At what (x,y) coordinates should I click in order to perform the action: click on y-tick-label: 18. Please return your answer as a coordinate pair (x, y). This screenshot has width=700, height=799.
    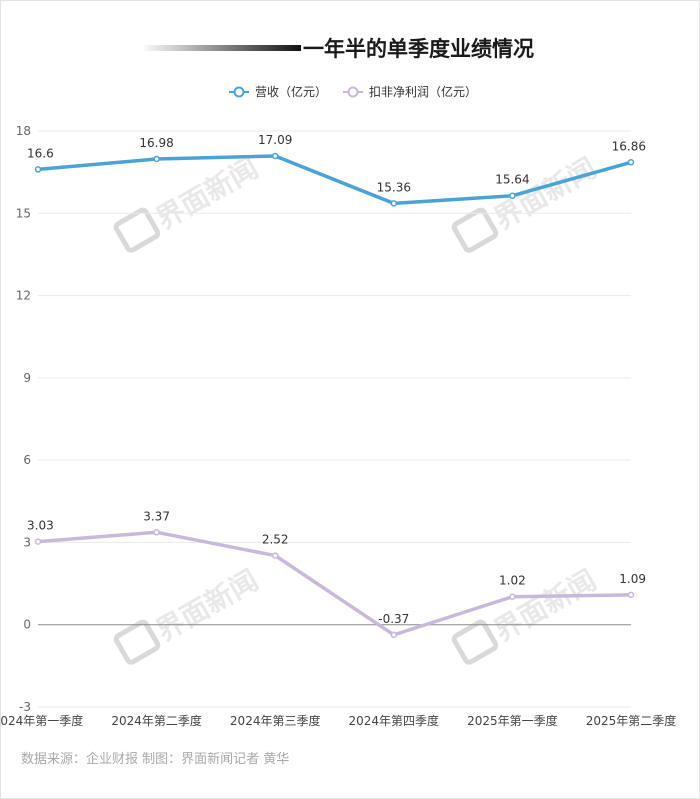
    Looking at the image, I should click on (23, 131).